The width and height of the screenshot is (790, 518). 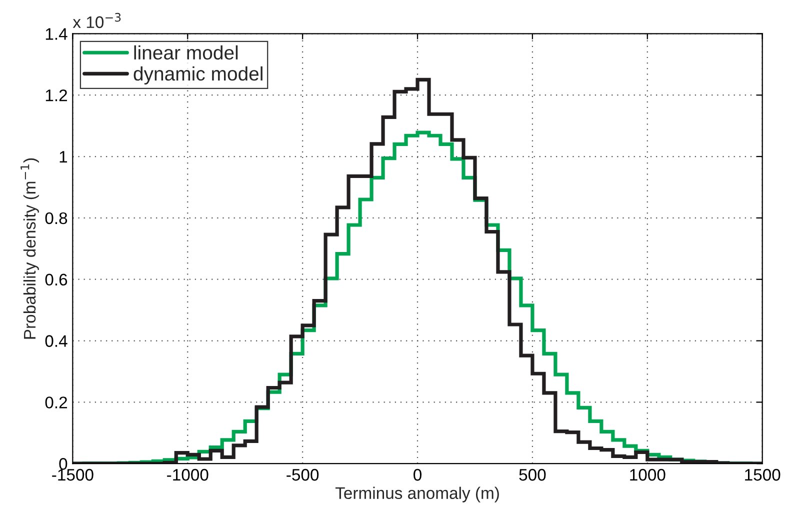 I want to click on x-tick-label: -1000, so click(x=187, y=474).